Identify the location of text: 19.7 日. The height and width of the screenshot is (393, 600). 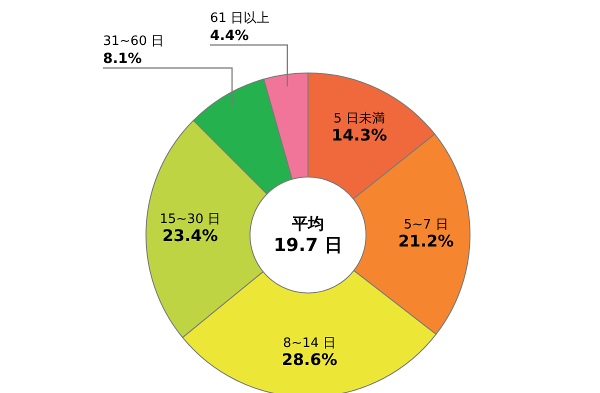
(308, 245).